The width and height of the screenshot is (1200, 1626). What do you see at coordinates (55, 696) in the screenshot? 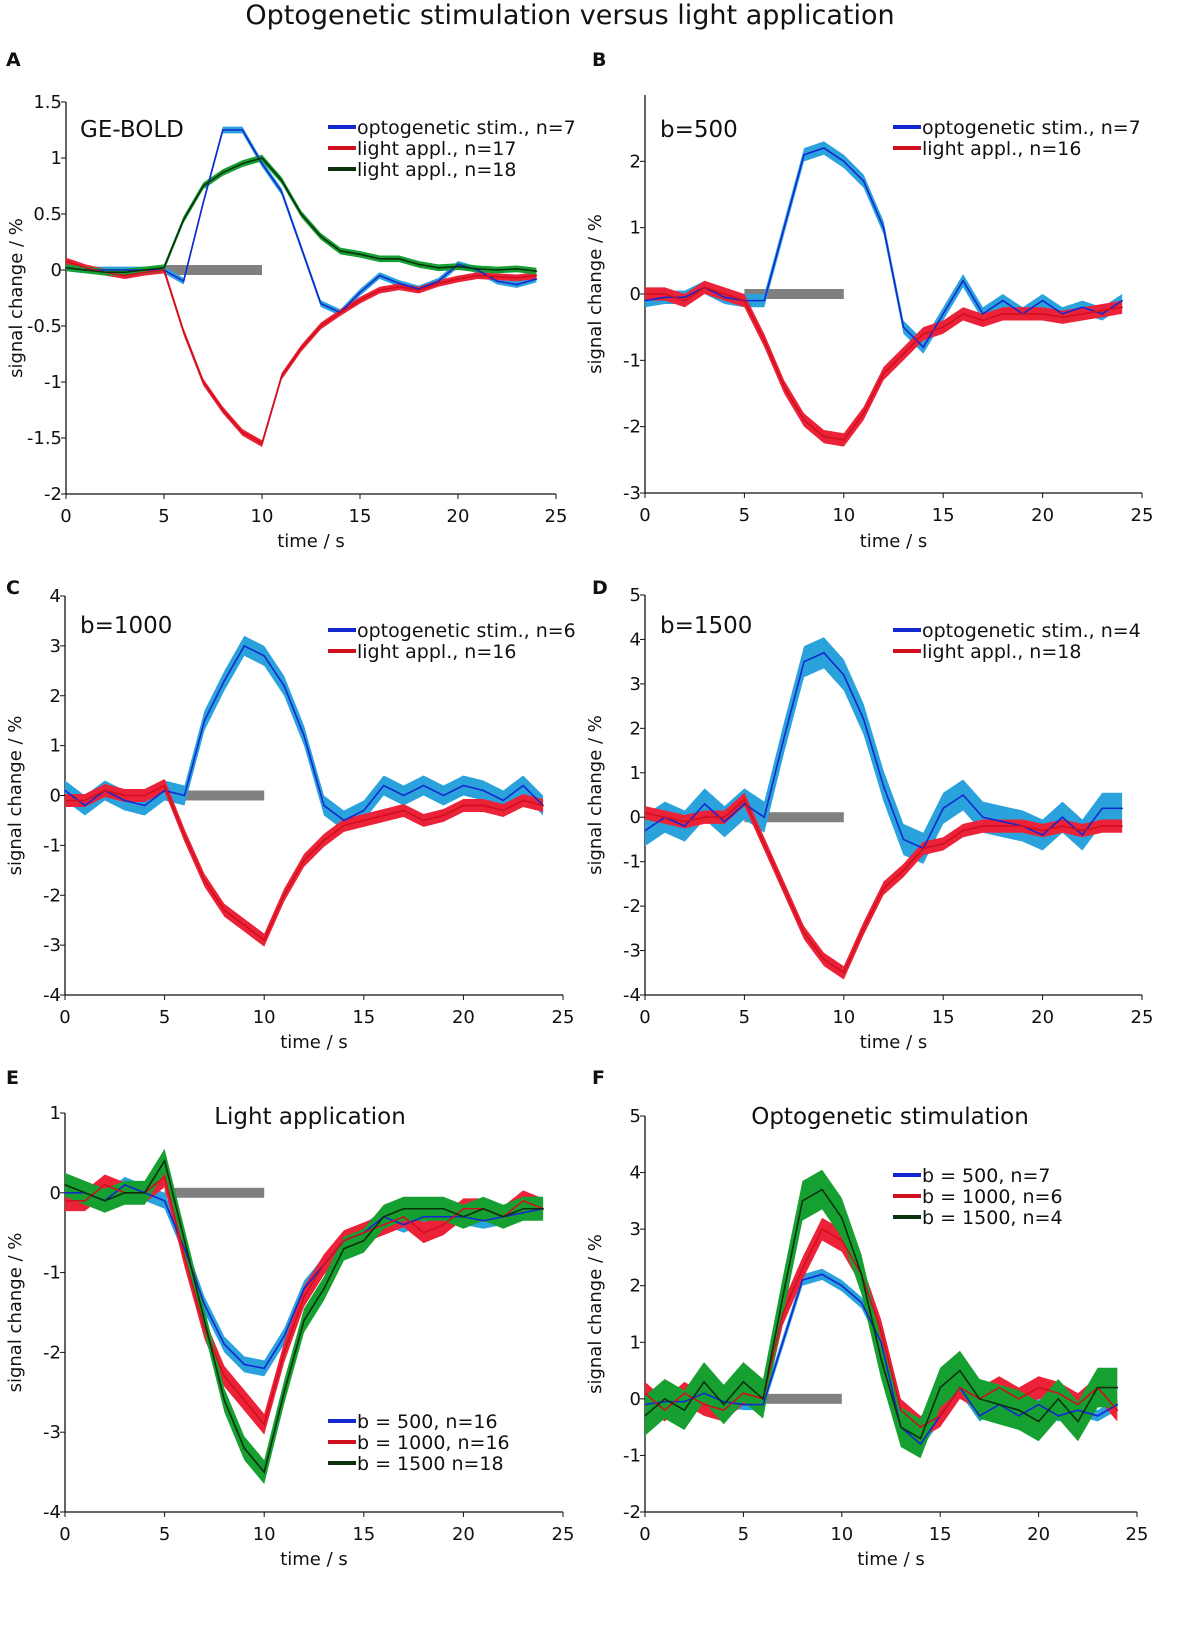
I see `y-tick-label: 2` at bounding box center [55, 696].